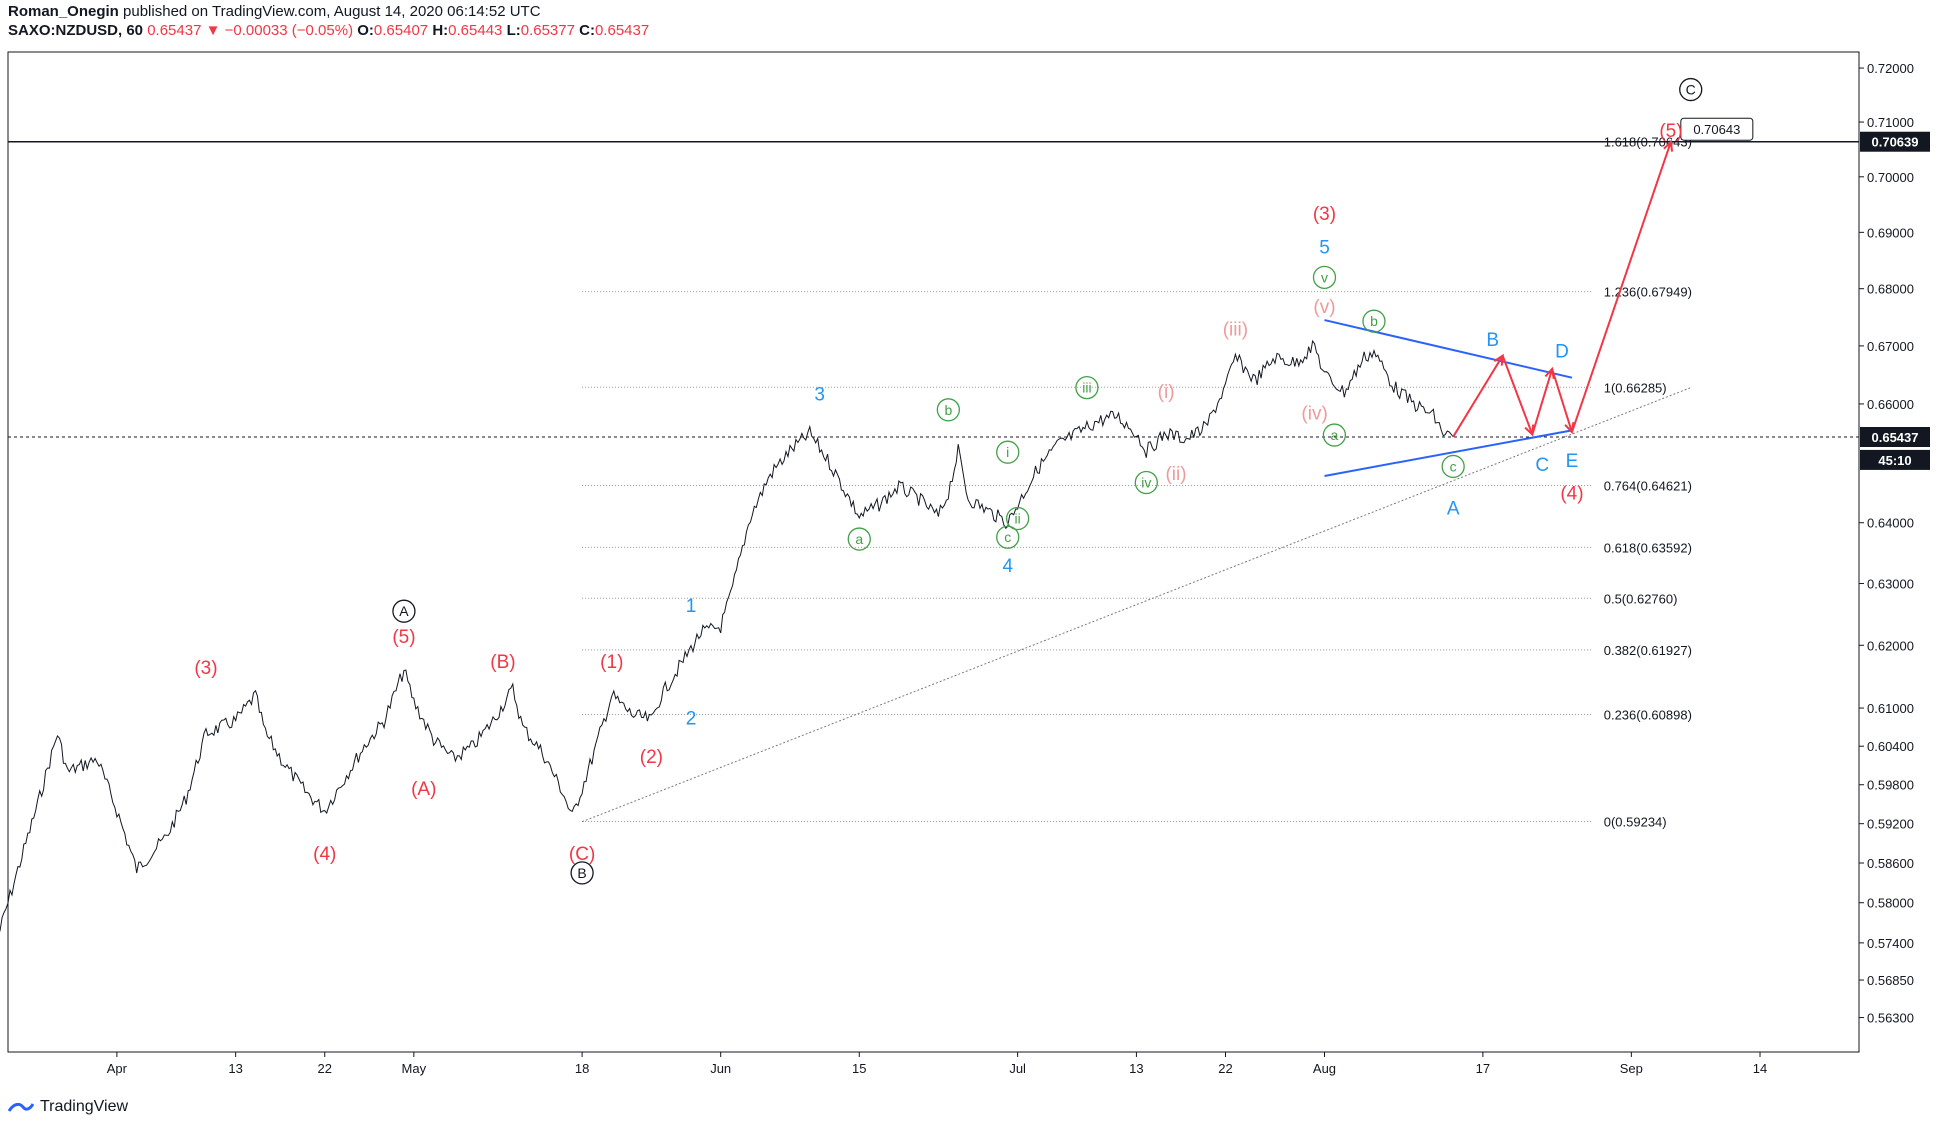 The image size is (1938, 1131). What do you see at coordinates (1894, 460) in the screenshot?
I see `price-tag-text: 45:10` at bounding box center [1894, 460].